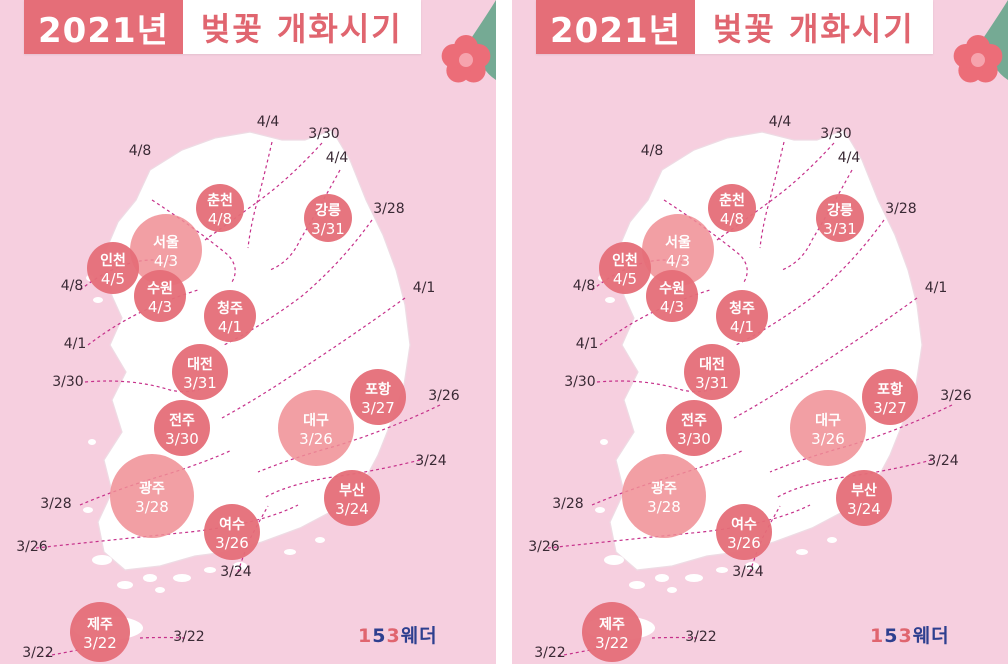 Image resolution: width=1008 pixels, height=664 pixels. Describe the element at coordinates (615, 27) in the screenshot. I see `title-year: 2021년` at that location.